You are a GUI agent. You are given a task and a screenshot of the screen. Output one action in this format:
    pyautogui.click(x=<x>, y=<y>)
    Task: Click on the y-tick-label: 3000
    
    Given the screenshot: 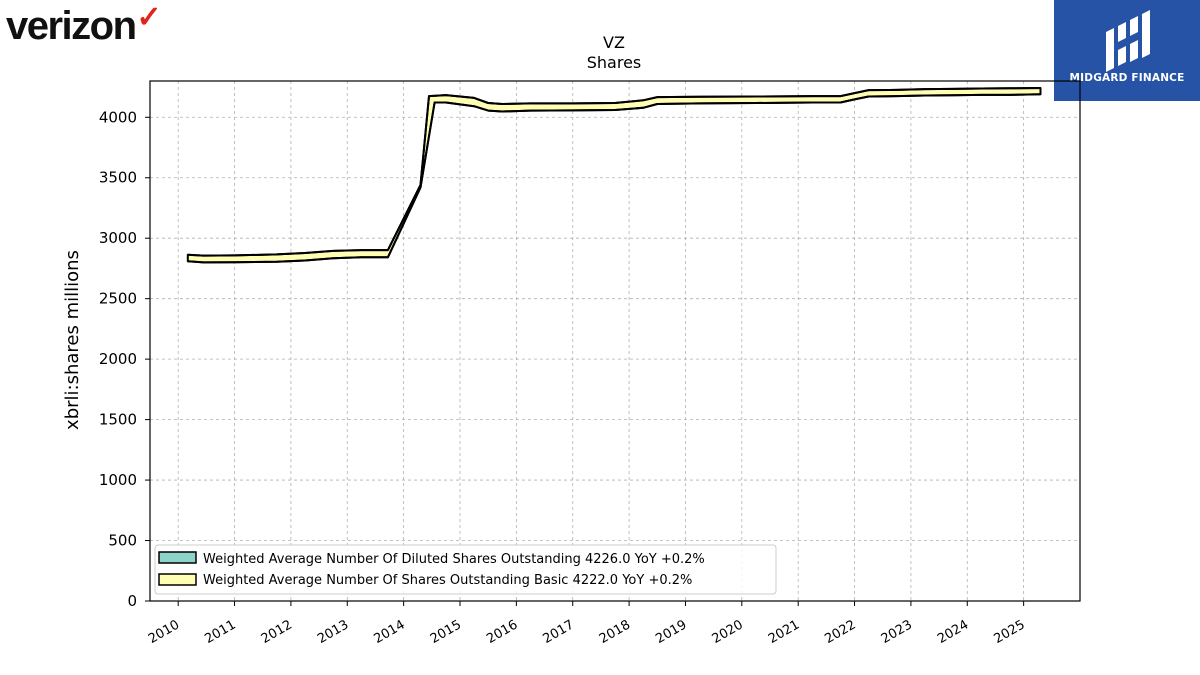 What is the action you would take?
    pyautogui.click(x=118, y=238)
    